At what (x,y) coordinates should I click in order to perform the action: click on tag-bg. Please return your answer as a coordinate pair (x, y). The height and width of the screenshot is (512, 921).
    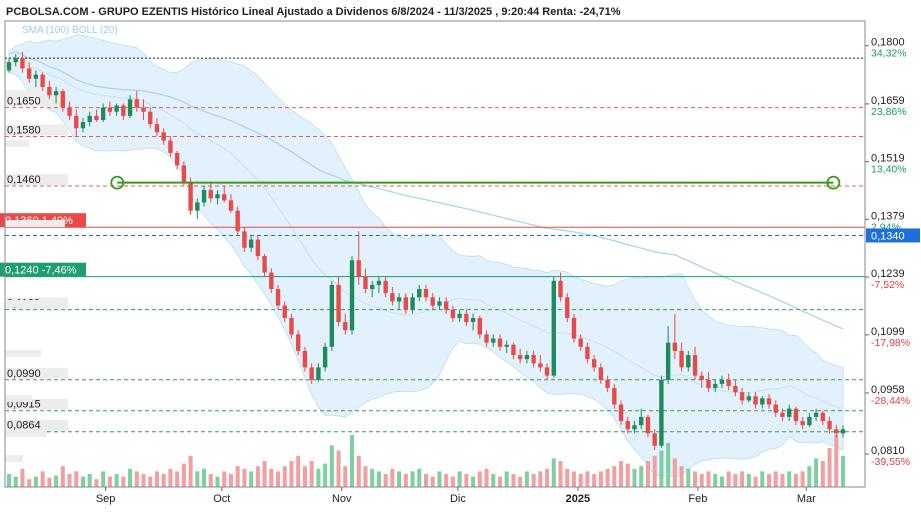
    Looking at the image, I should click on (43, 269).